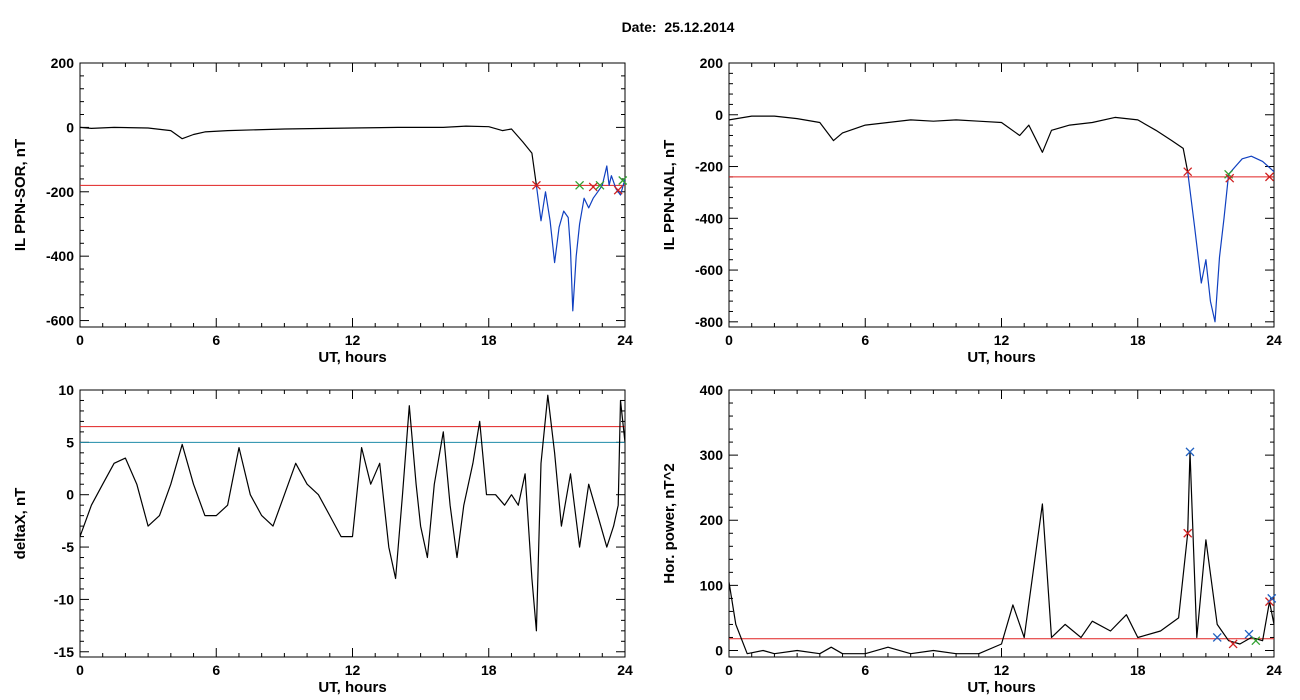 The height and width of the screenshot is (700, 1300). I want to click on date-label: Date:, so click(639, 27).